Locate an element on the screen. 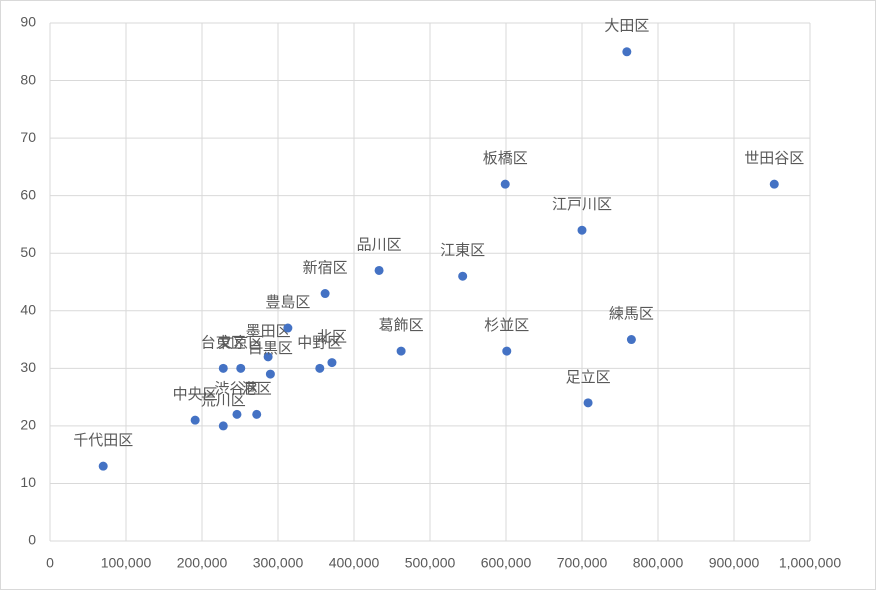 This screenshot has height=590, width=876. data-label: 目黒区 is located at coordinates (270, 348).